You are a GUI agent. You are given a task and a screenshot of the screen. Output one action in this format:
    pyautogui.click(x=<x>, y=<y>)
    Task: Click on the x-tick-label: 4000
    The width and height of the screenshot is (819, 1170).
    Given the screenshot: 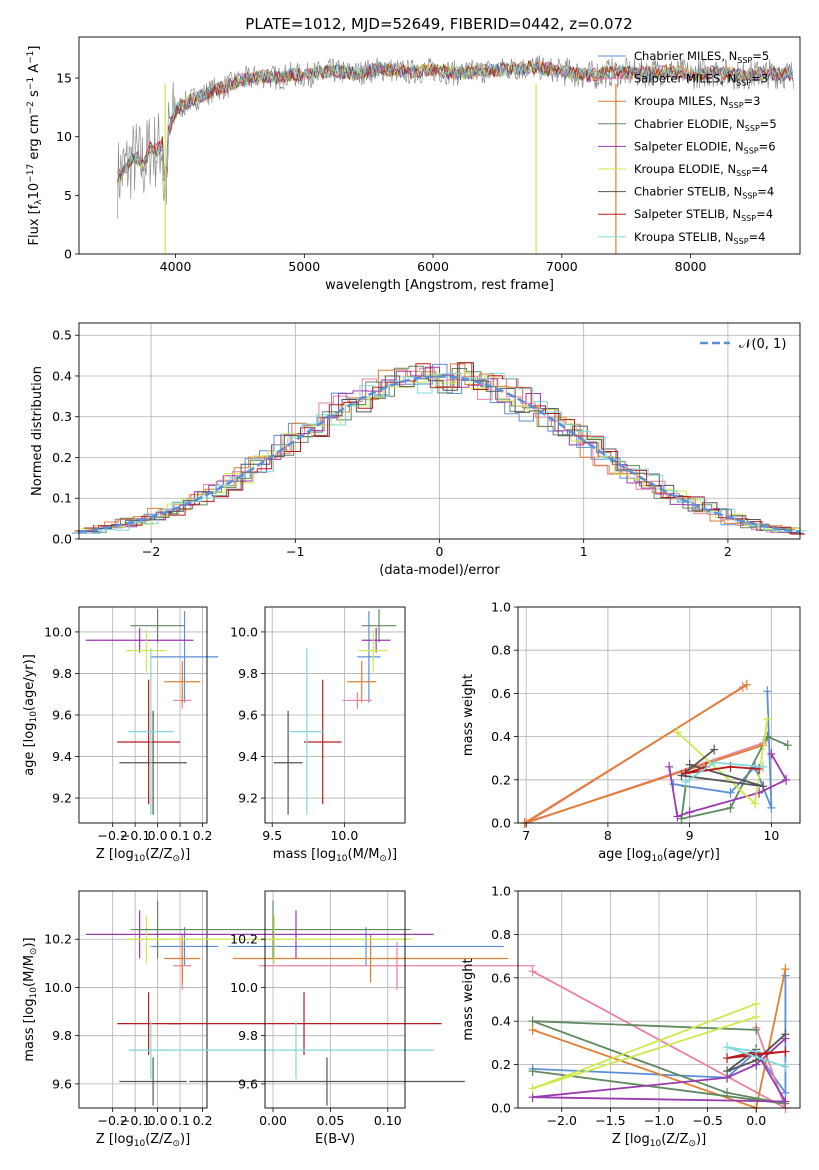 What is the action you would take?
    pyautogui.click(x=176, y=266)
    